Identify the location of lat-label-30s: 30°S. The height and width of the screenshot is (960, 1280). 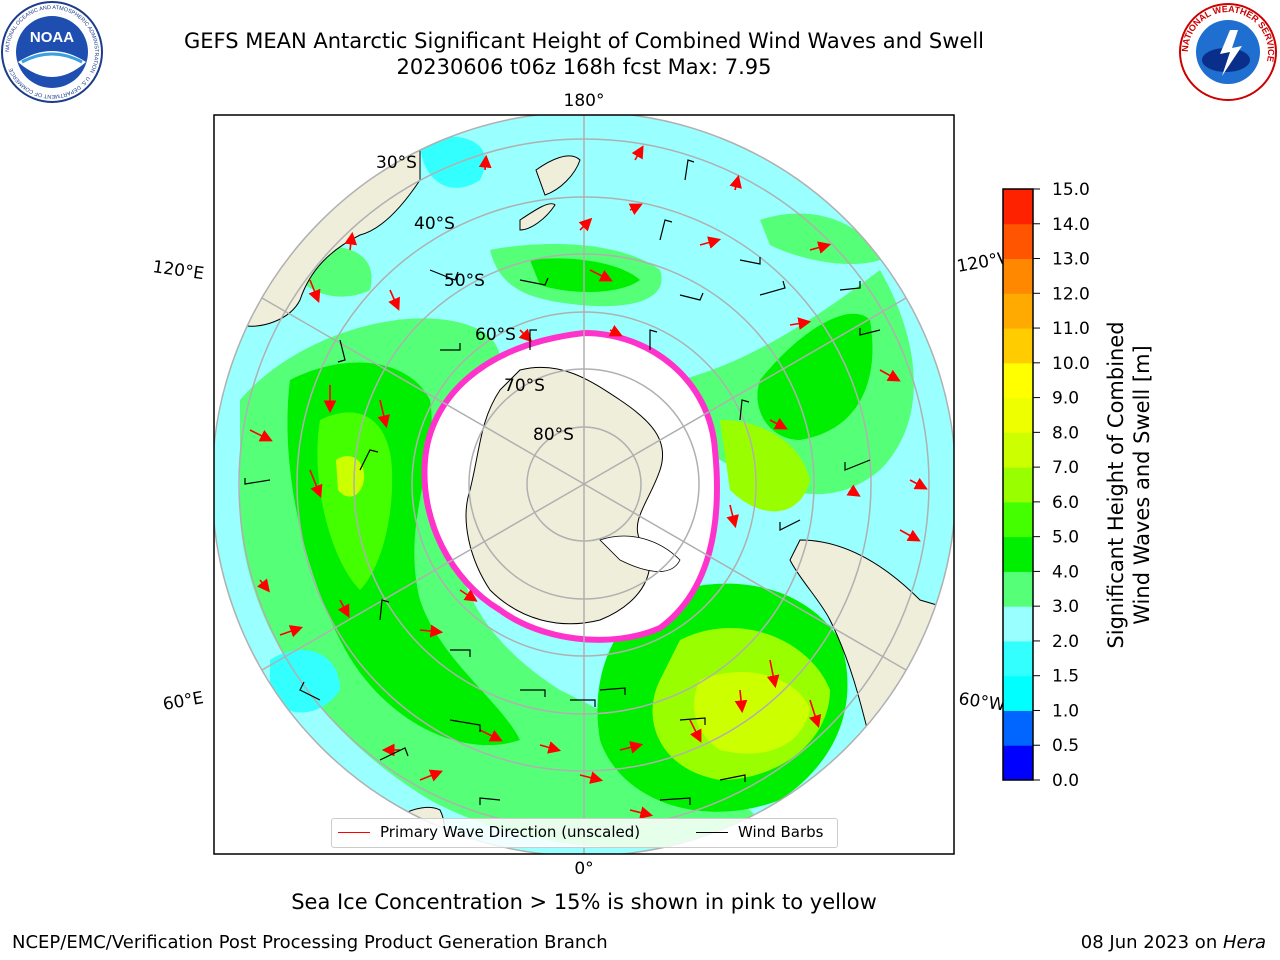
(396, 163).